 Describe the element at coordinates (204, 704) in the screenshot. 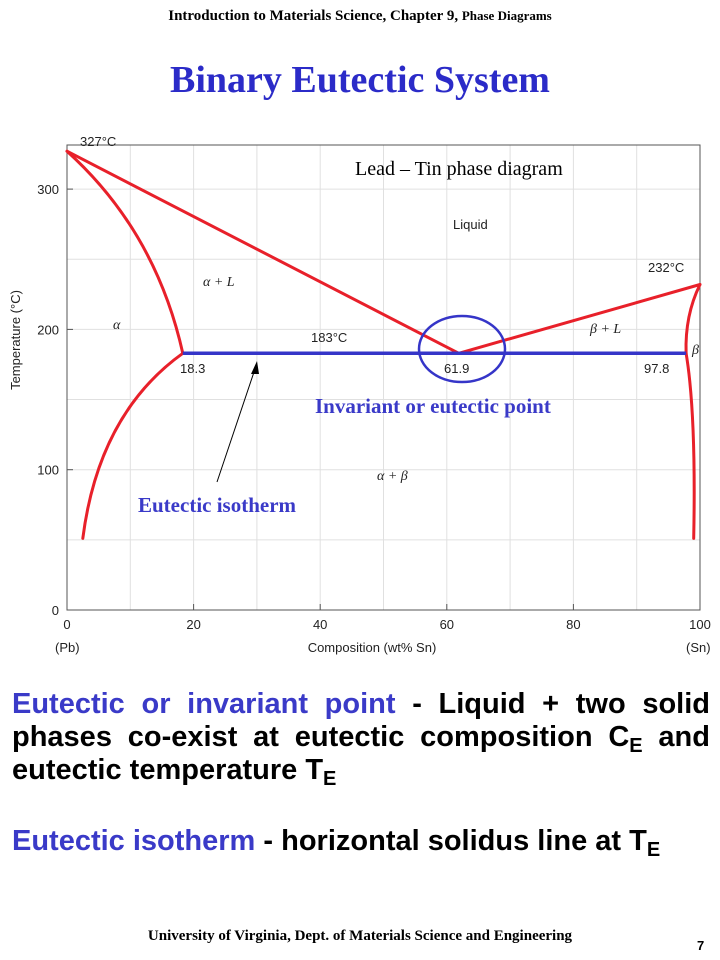

I see `term-eutectic-point: Eutectic or invariant point` at that location.